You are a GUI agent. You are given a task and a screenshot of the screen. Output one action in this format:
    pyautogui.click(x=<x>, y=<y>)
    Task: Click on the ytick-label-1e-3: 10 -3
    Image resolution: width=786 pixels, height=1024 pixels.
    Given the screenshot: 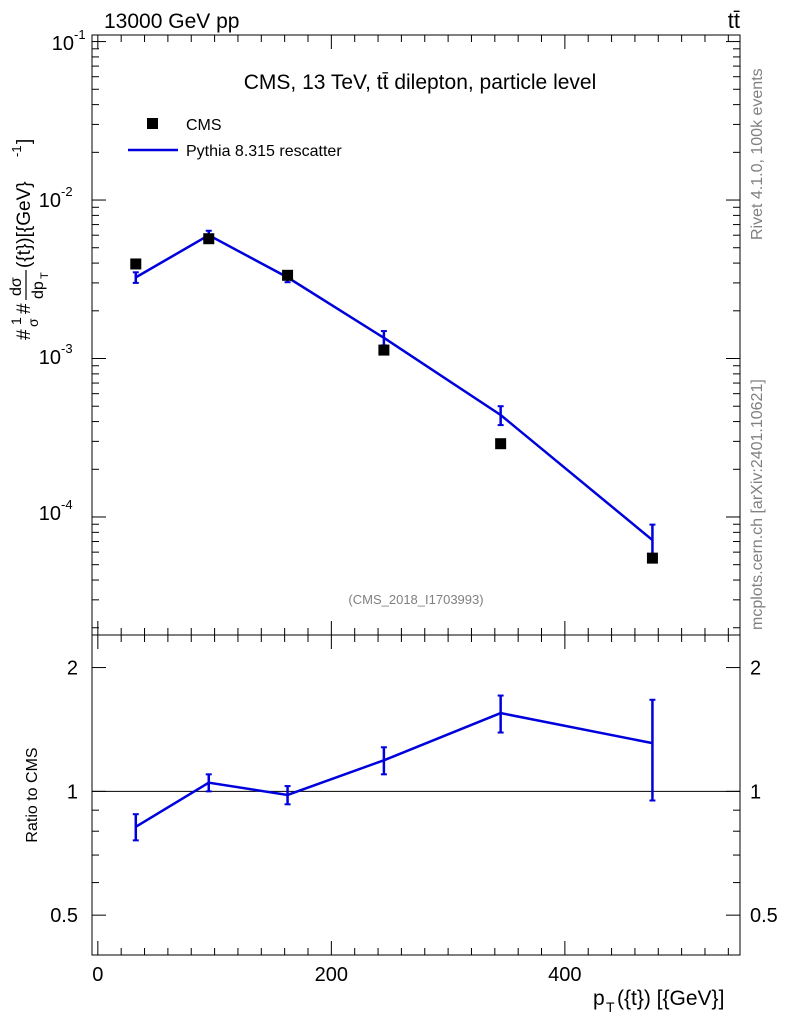 What is the action you would take?
    pyautogui.click(x=56, y=355)
    